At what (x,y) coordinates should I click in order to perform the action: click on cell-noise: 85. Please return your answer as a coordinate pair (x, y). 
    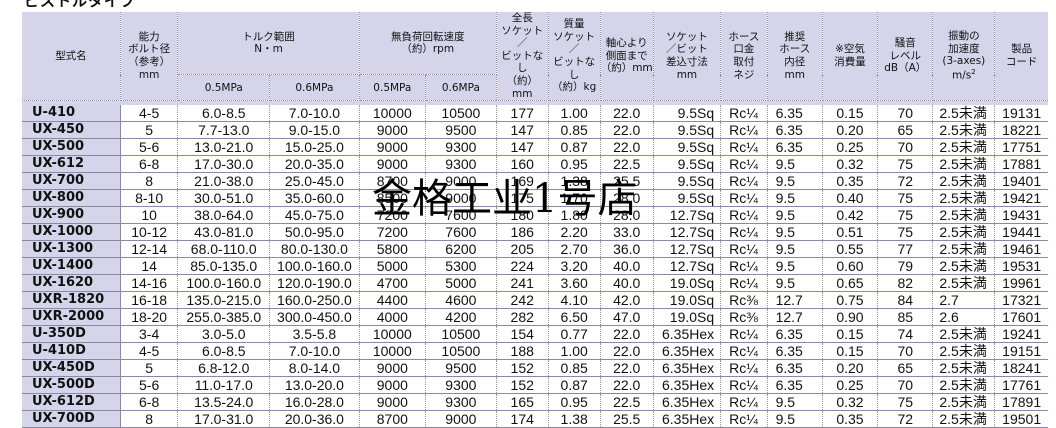
    Looking at the image, I should click on (905, 317).